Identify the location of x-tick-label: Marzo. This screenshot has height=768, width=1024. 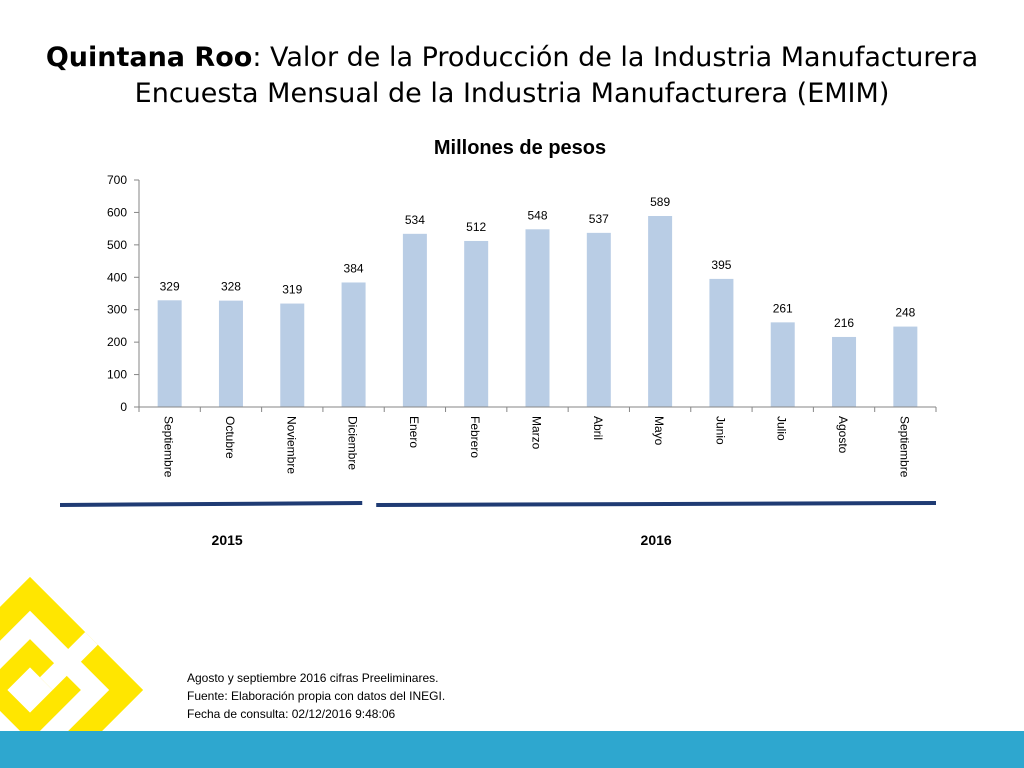
(537, 433).